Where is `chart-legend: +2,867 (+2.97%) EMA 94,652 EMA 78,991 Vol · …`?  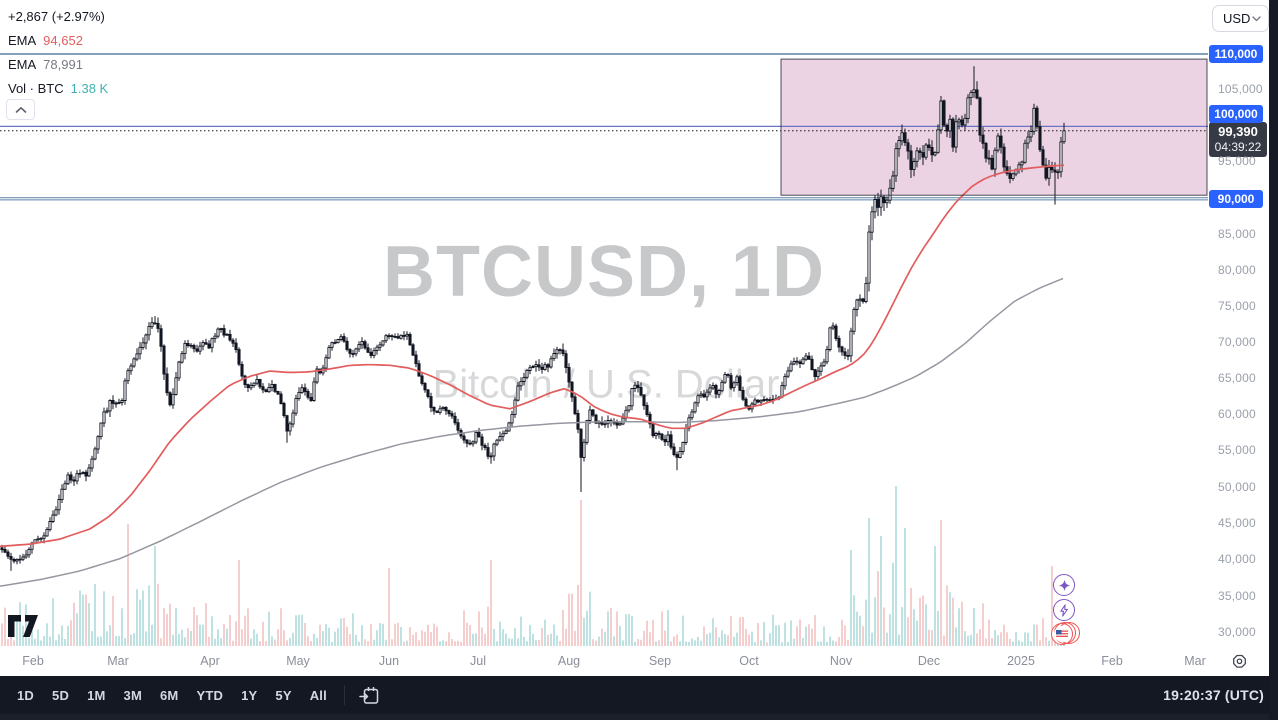
chart-legend: +2,867 (+2.97%) EMA 94,652 EMA 78,991 Vol · … is located at coordinates (60, 52).